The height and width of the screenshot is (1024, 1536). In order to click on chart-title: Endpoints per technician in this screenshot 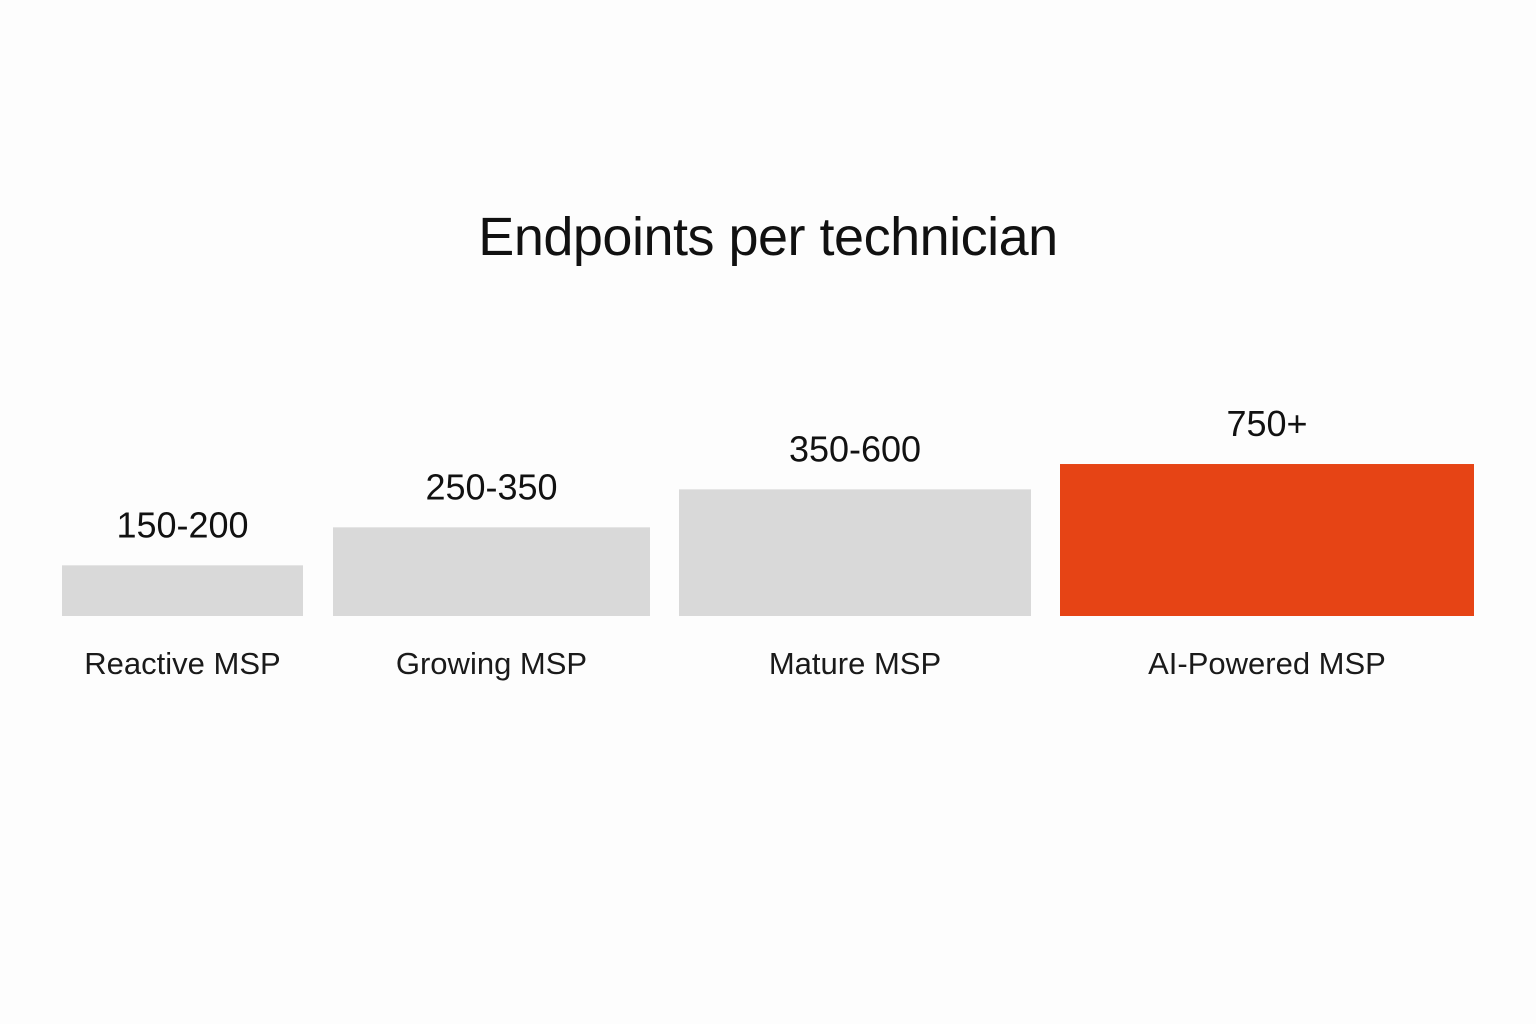, I will do `click(768, 237)`.